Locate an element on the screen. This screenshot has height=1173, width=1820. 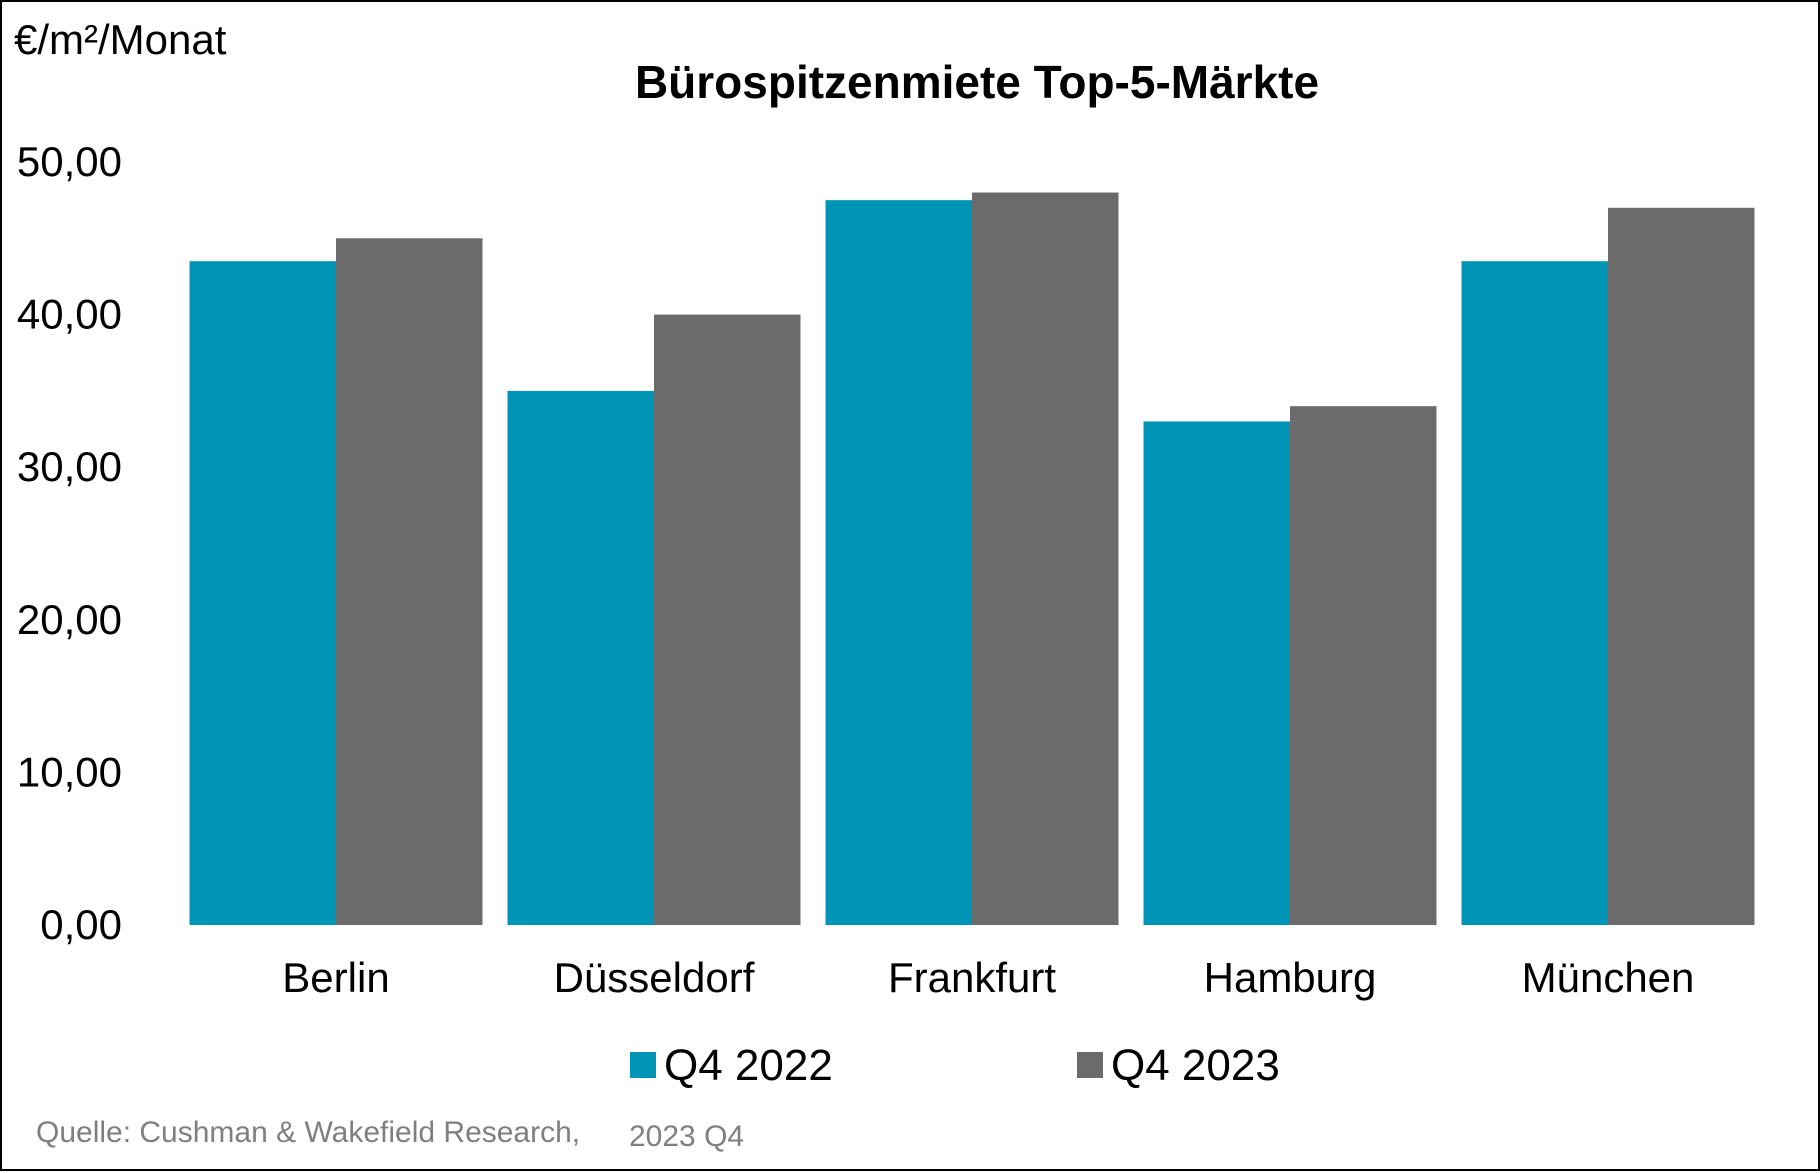
chart-title: Bürospitzenmiete Top-5-Märkte is located at coordinates (977, 82).